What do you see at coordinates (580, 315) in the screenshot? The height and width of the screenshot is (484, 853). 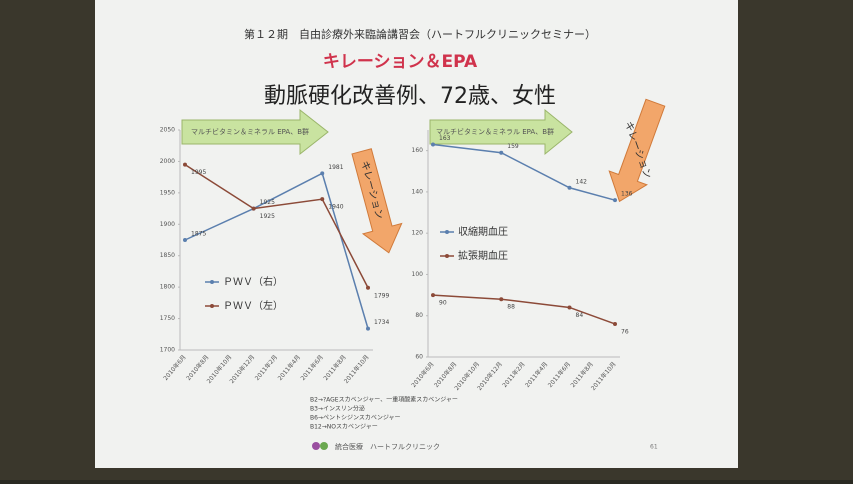 I see `data-label: 84` at bounding box center [580, 315].